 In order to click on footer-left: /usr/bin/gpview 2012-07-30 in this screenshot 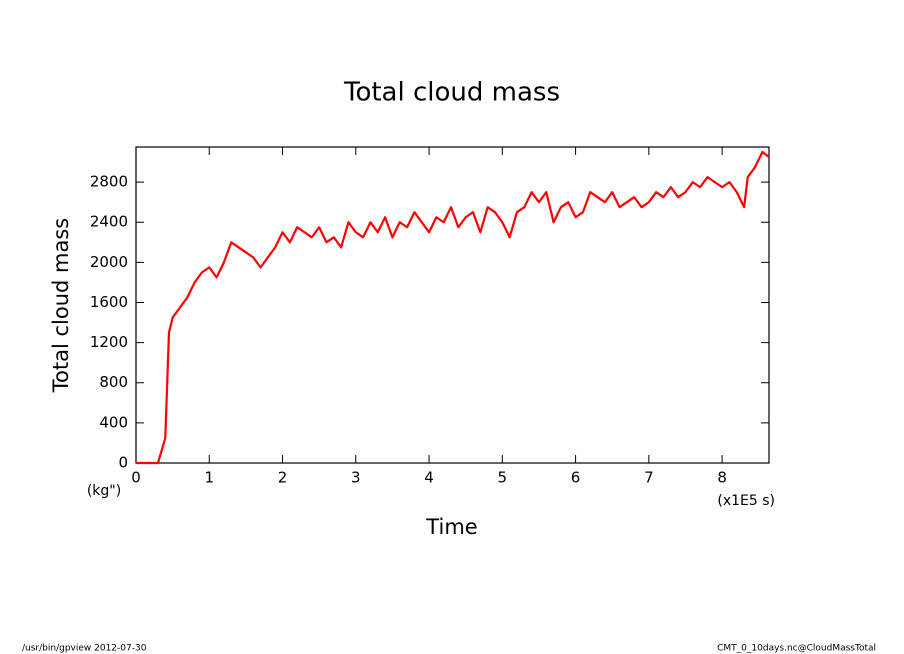, I will do `click(84, 649)`.